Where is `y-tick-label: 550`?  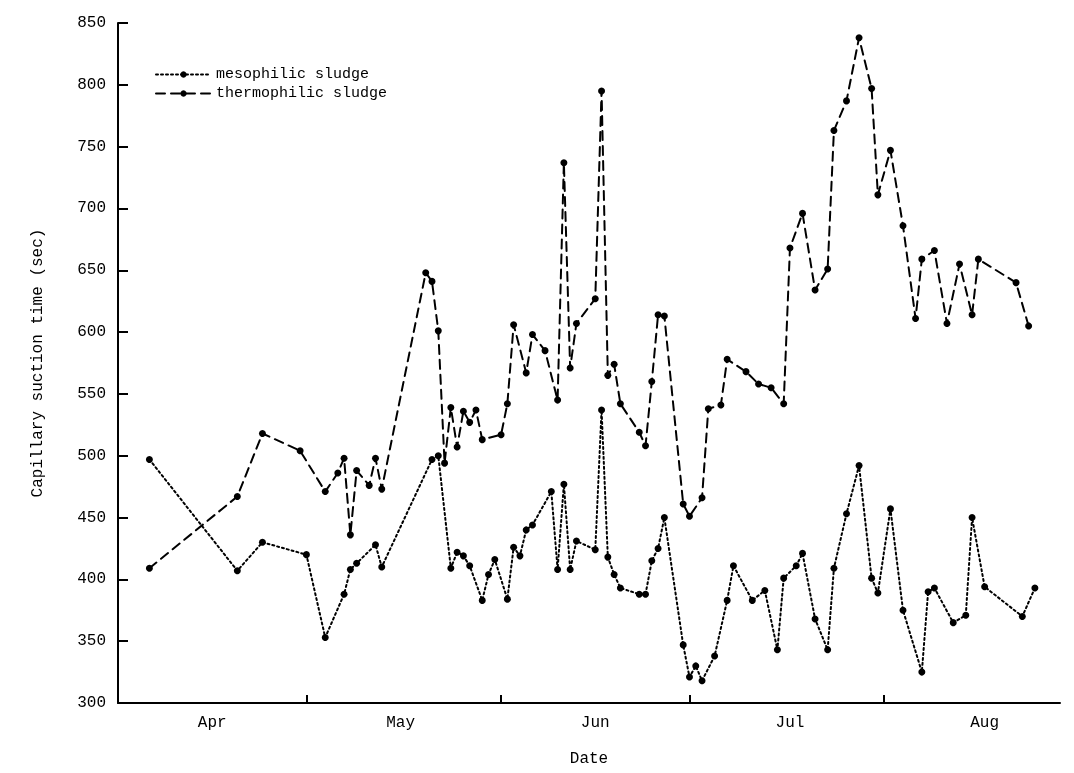
y-tick-label: 550 is located at coordinates (91, 393).